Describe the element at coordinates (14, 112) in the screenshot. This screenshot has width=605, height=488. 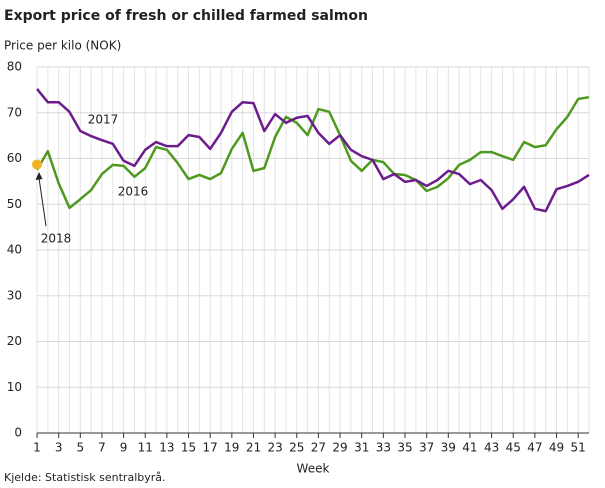
I see `y-tick-label: 70` at that location.